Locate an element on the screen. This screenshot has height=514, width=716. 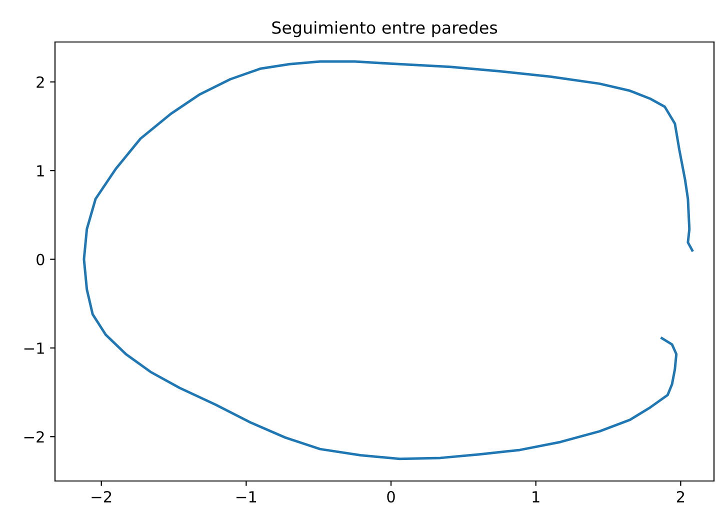
x-tick-label: 1 is located at coordinates (536, 496).